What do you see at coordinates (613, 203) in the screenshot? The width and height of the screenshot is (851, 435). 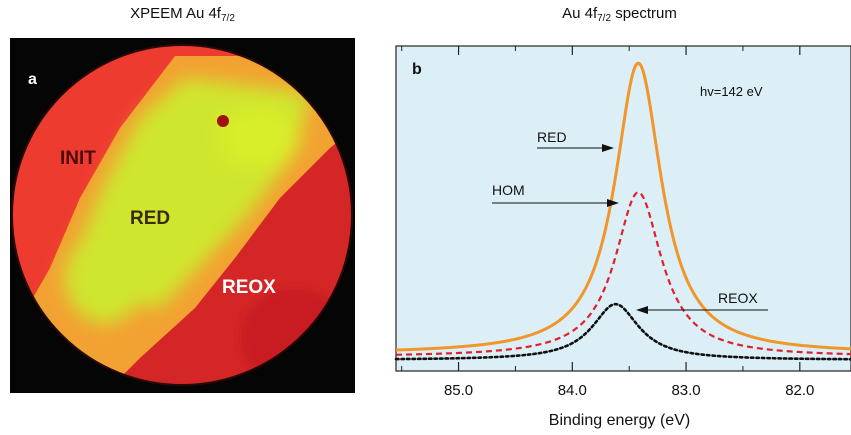 I see `arrow-hom` at bounding box center [613, 203].